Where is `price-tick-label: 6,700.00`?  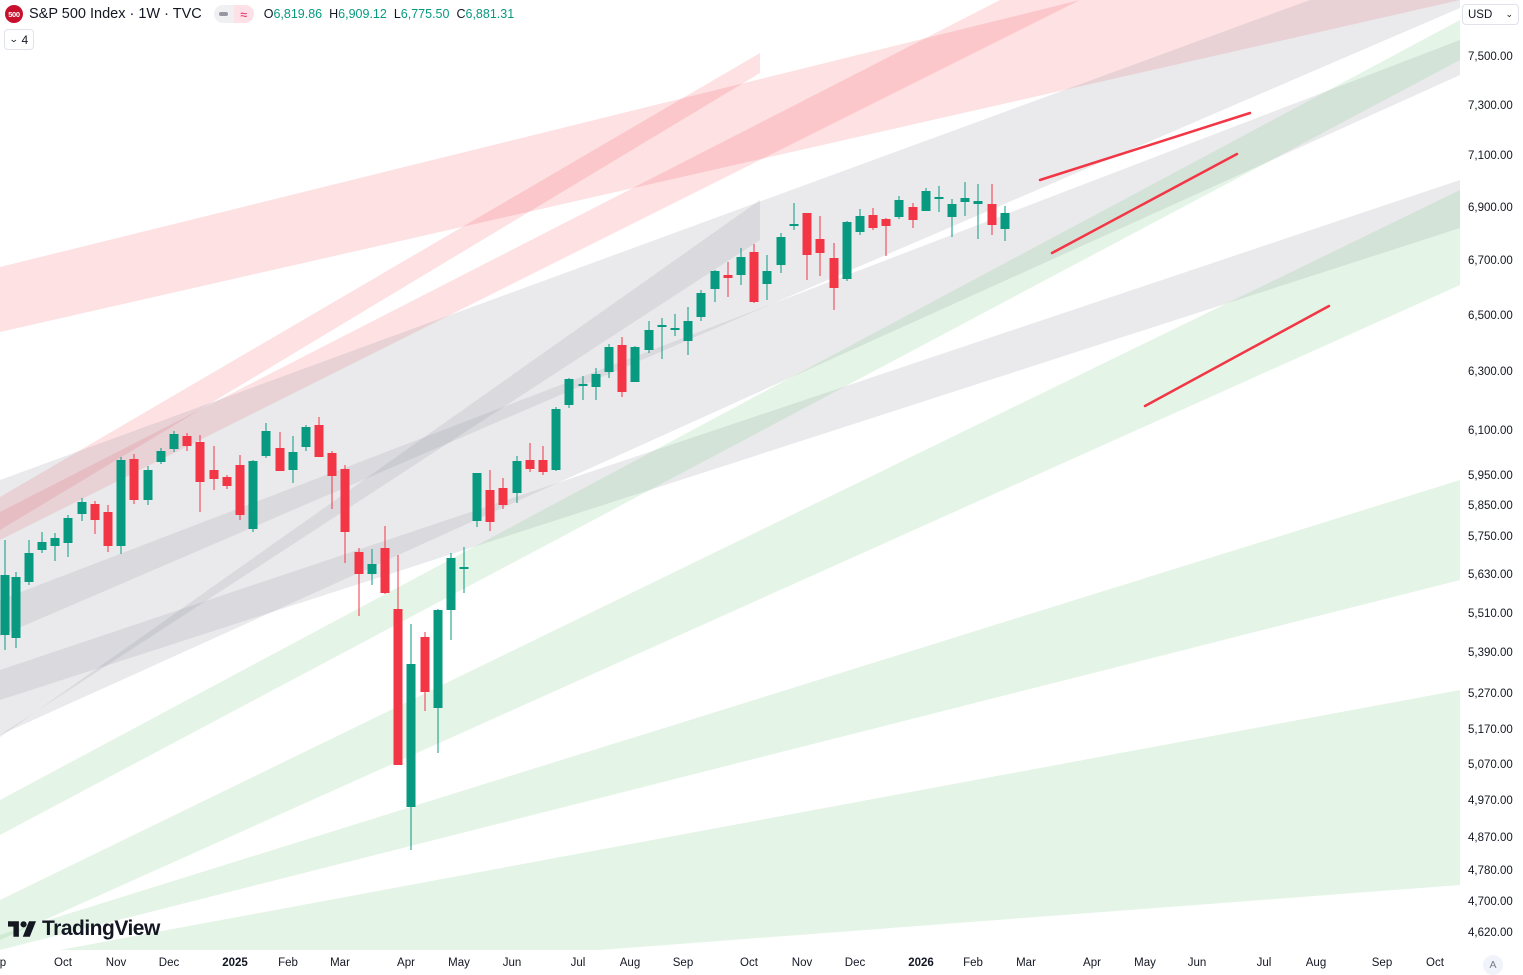
price-tick-label: 6,700.00 is located at coordinates (1490, 261).